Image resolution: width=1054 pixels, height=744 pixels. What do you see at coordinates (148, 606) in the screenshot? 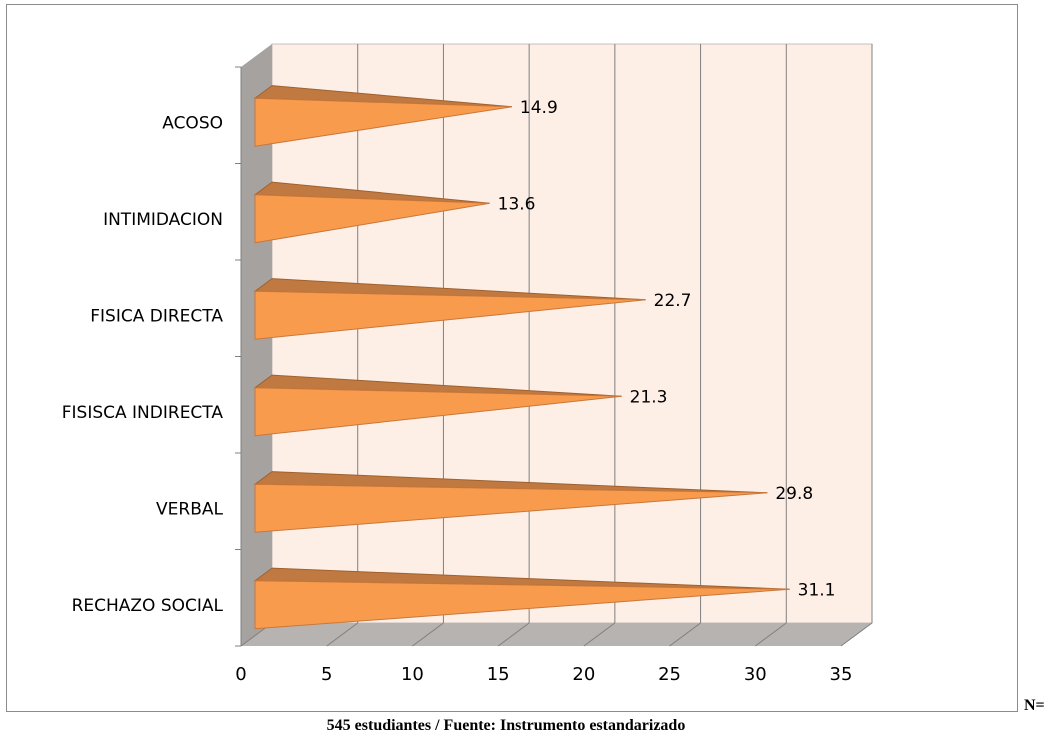
I see `category-label: RECHAZO SOCIAL` at bounding box center [148, 606].